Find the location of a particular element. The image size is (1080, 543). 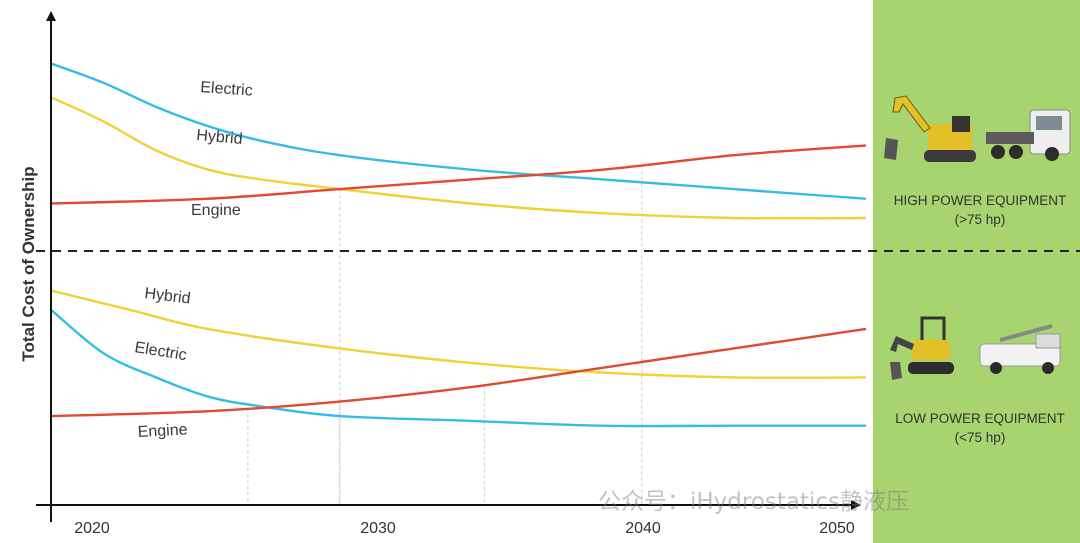

utility-truck-icon is located at coordinates (1020, 349).